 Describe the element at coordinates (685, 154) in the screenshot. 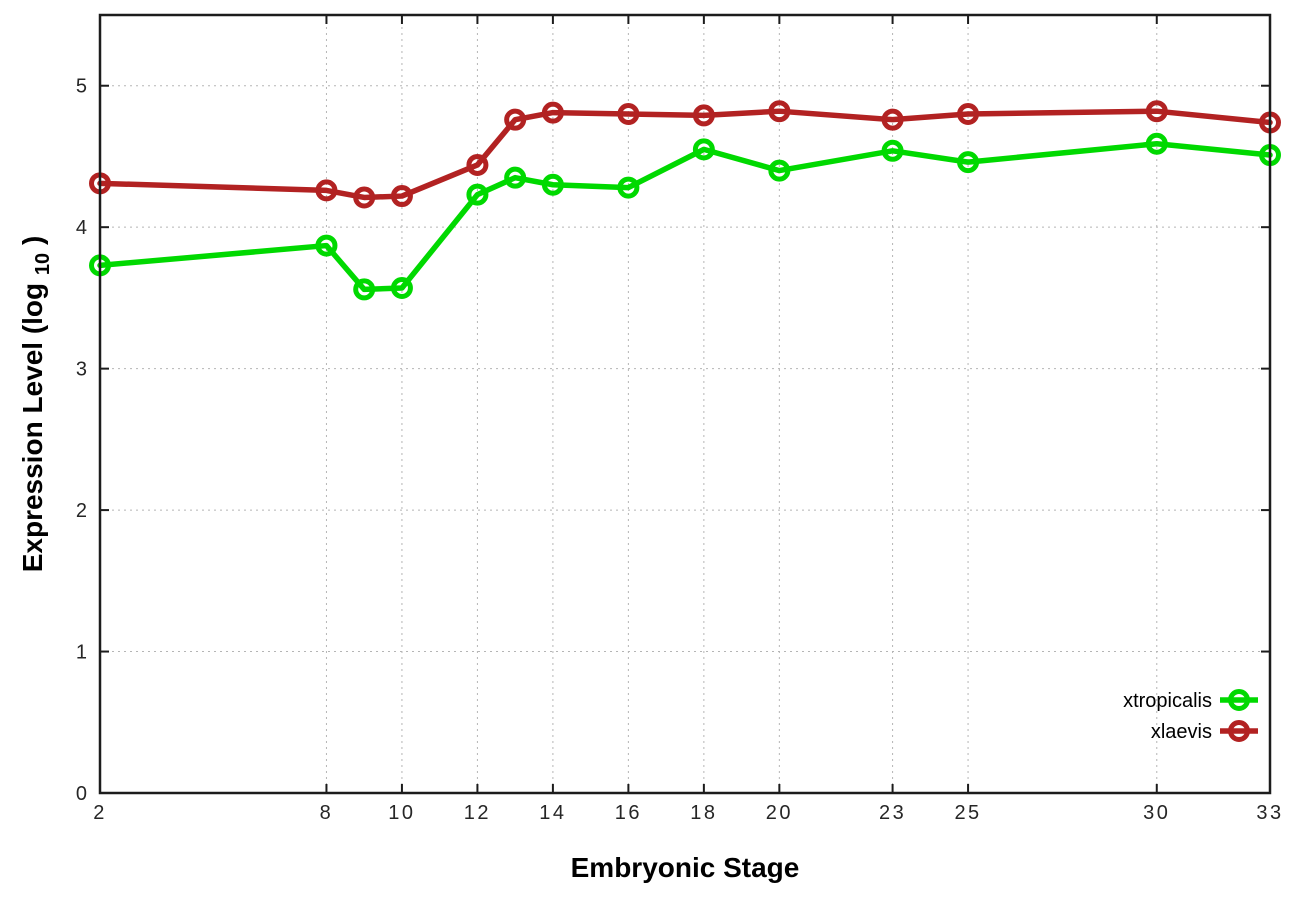

I see `series-line-xlaevis` at that location.